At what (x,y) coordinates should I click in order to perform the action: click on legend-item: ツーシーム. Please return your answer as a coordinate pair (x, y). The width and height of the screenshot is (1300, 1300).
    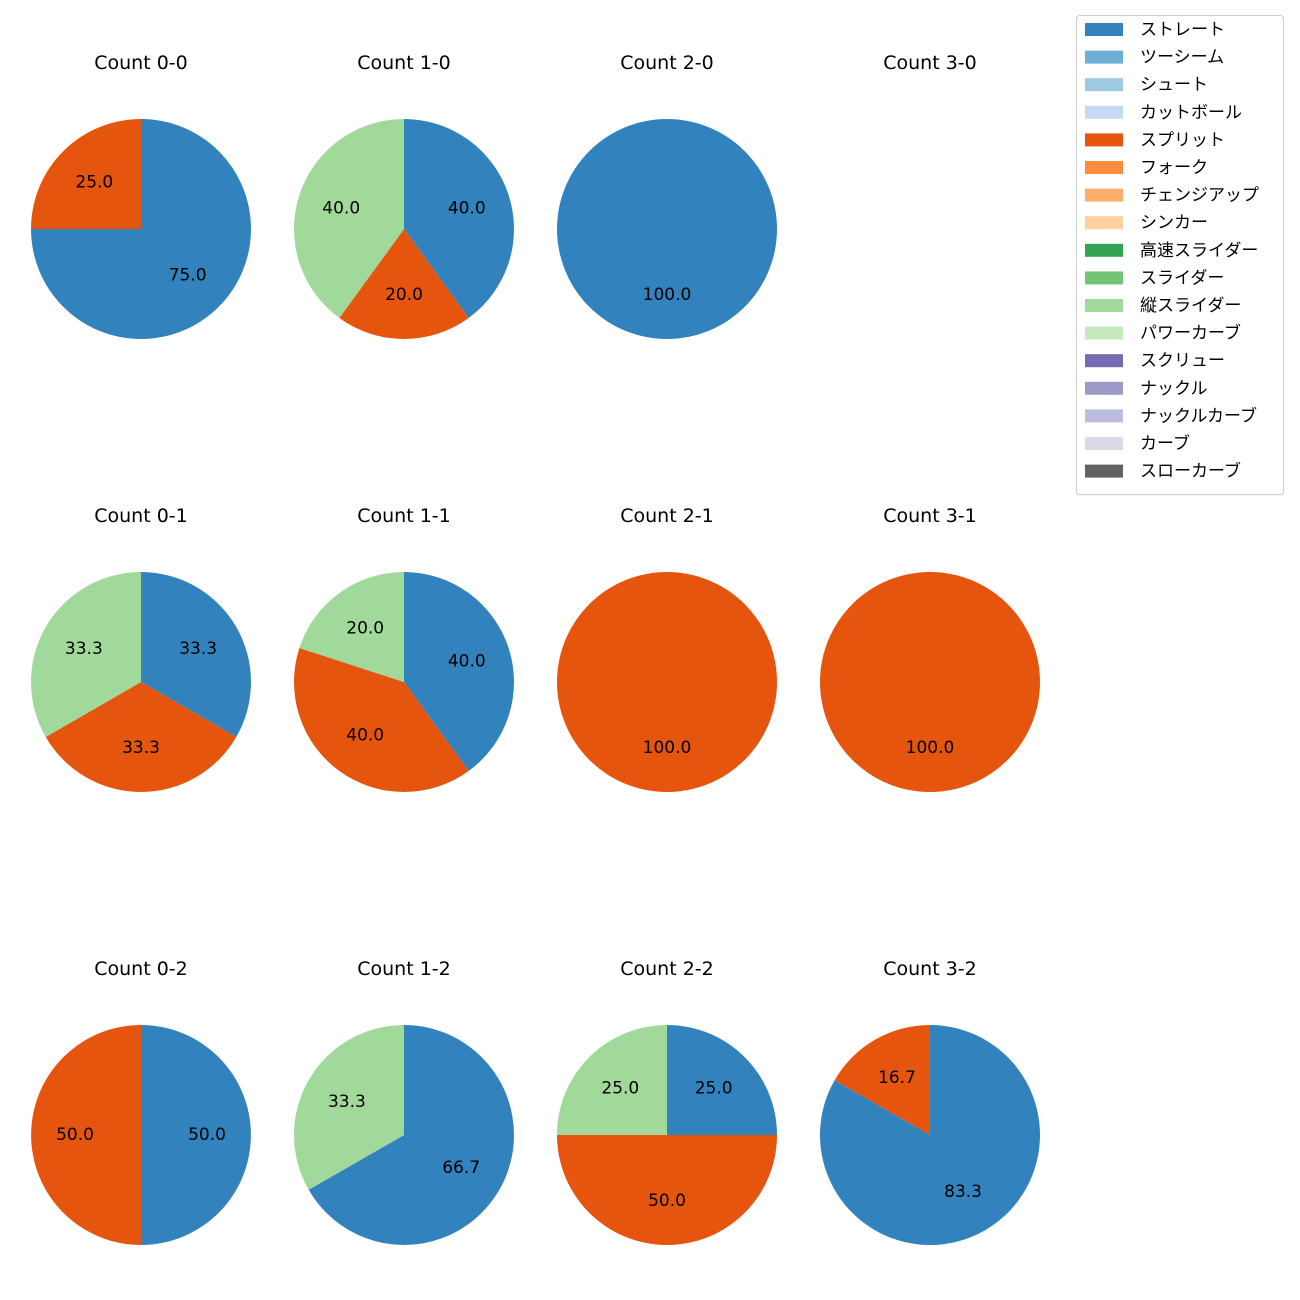
    Looking at the image, I should click on (1154, 58).